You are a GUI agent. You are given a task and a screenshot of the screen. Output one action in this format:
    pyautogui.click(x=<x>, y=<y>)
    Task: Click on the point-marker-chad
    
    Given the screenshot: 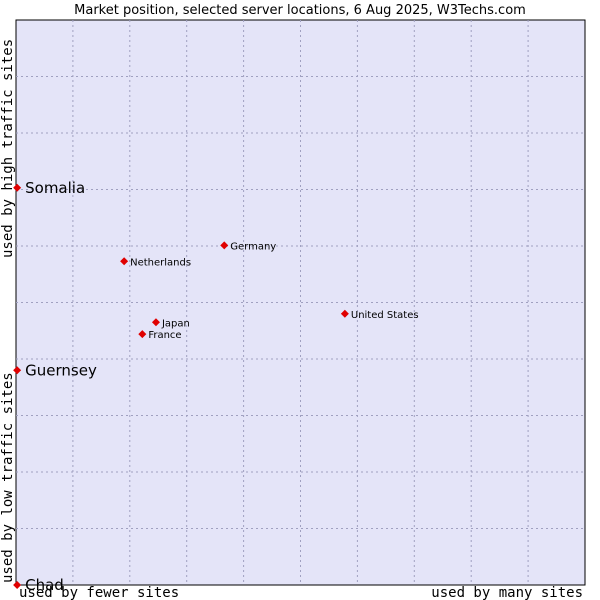 What is the action you would take?
    pyautogui.click(x=17, y=585)
    